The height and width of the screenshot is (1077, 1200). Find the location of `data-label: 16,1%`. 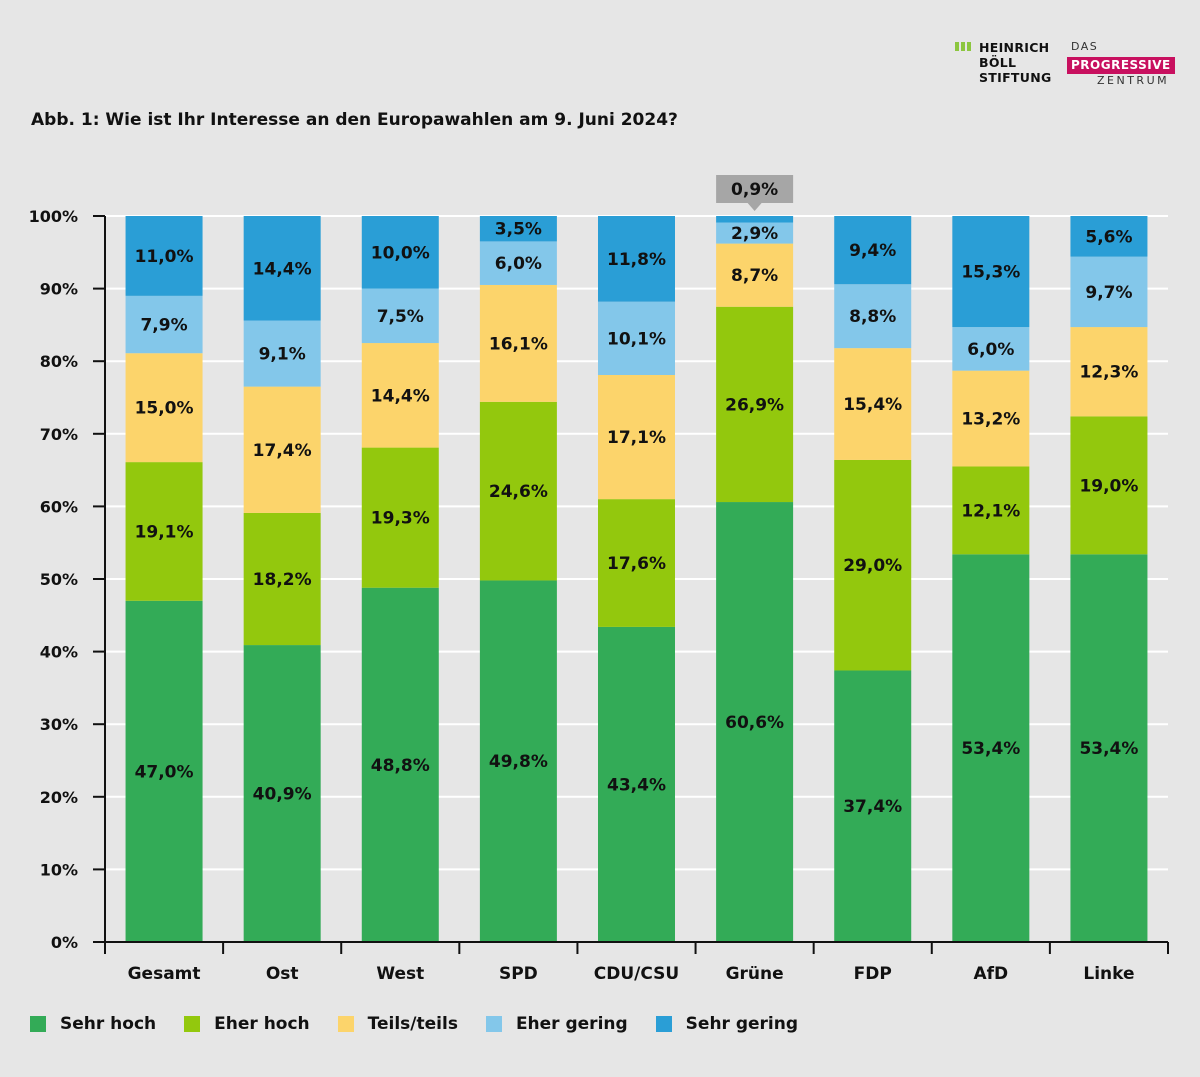

data-label: 16,1% is located at coordinates (518, 344).